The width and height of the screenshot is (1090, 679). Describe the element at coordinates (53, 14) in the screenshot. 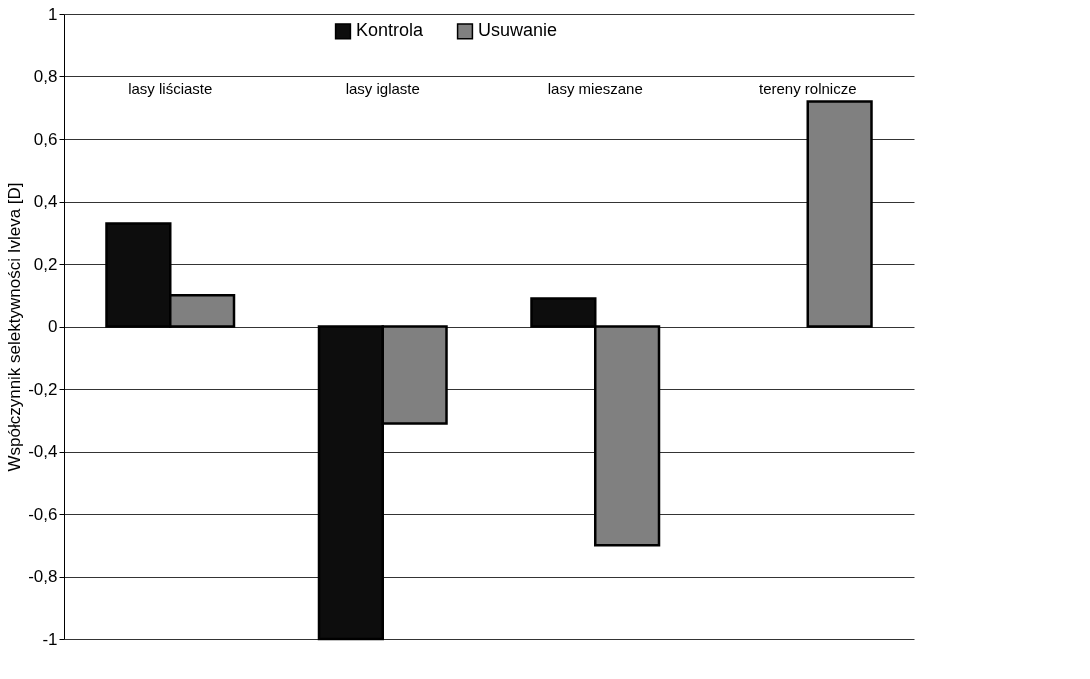

I see `y-tick-label: 1` at that location.